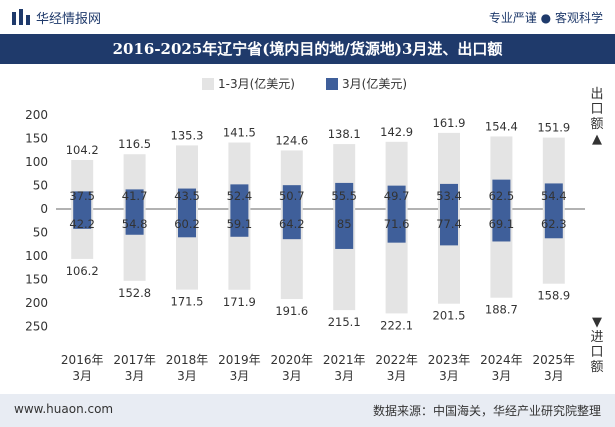 The width and height of the screenshot is (615, 427). I want to click on data-label-3-import: 71.6, so click(397, 224).